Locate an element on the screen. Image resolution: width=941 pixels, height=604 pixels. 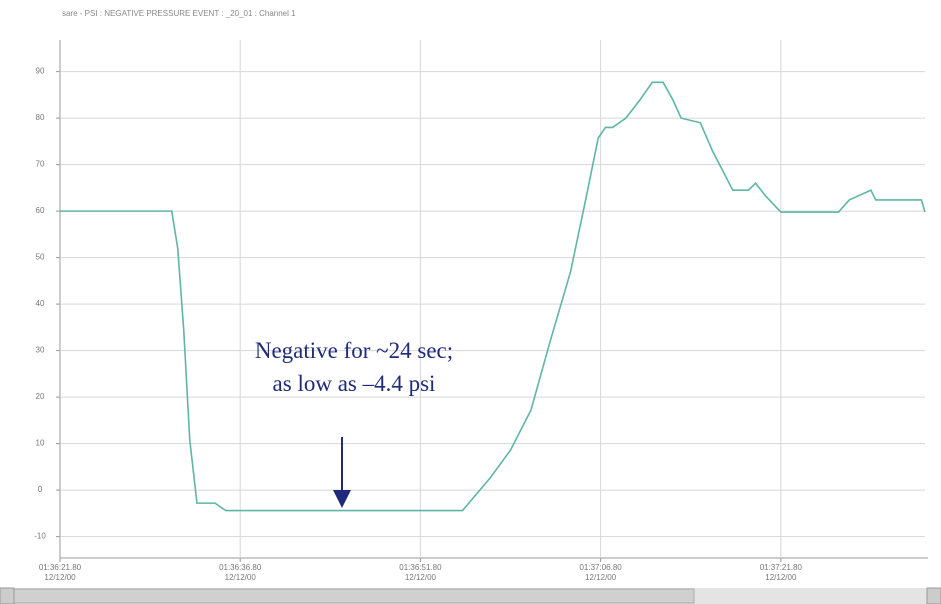
x-tick-label-line: 01:36:36.80 is located at coordinates (240, 567).